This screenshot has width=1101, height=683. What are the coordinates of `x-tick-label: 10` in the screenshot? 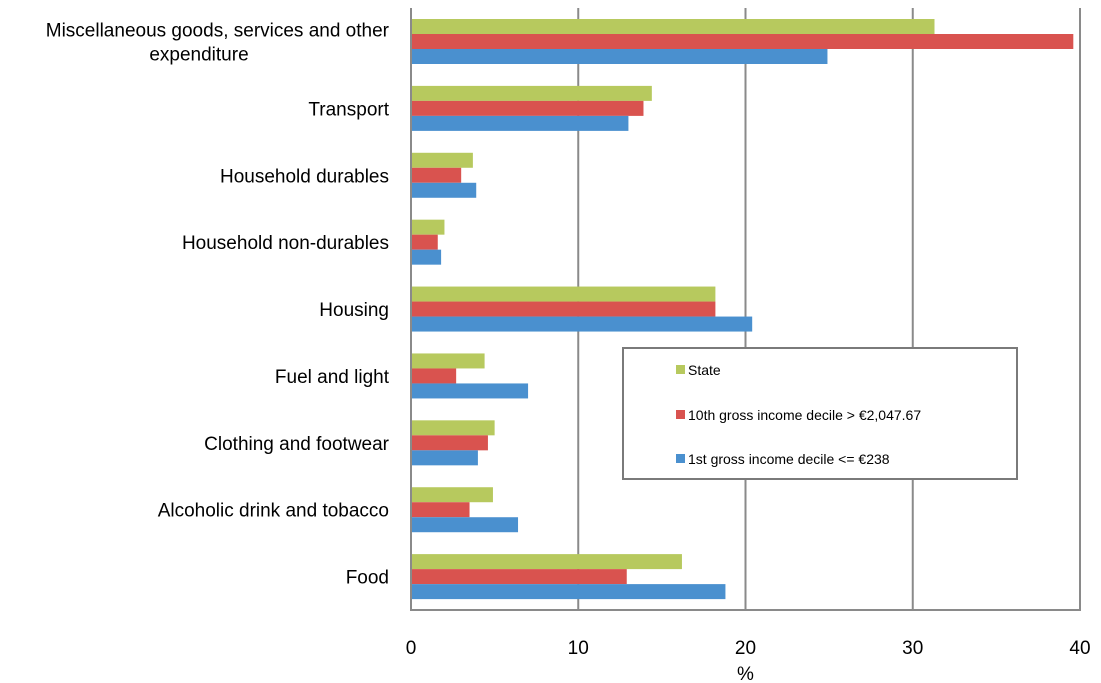 It's located at (578, 648).